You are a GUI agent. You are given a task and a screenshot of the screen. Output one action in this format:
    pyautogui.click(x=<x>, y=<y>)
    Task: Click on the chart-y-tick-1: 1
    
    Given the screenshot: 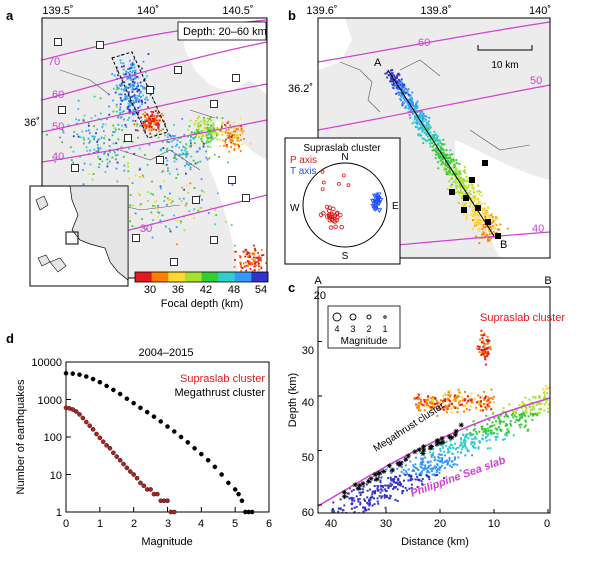 What is the action you would take?
    pyautogui.click(x=59, y=513)
    